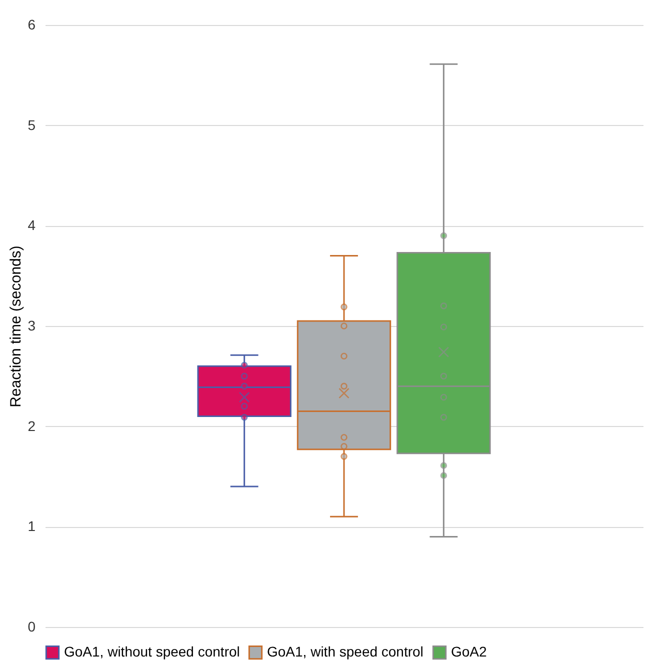 This screenshot has width=667, height=666. I want to click on legend-label: GoA1, without speed control, so click(152, 652).